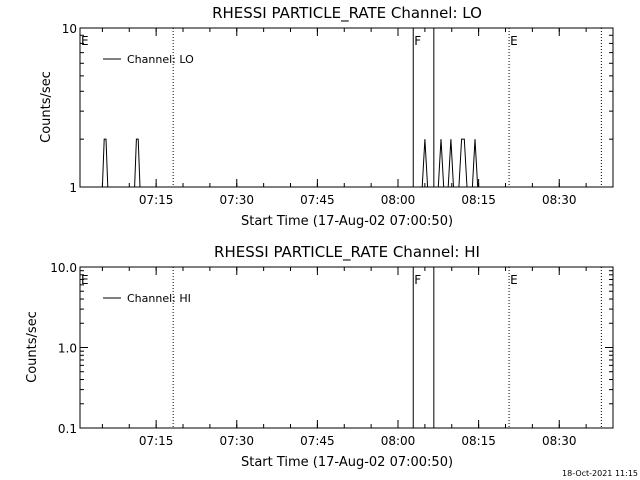  Describe the element at coordinates (32, 347) in the screenshot. I see `chart-hi-ylabel: Counts/sec` at that location.